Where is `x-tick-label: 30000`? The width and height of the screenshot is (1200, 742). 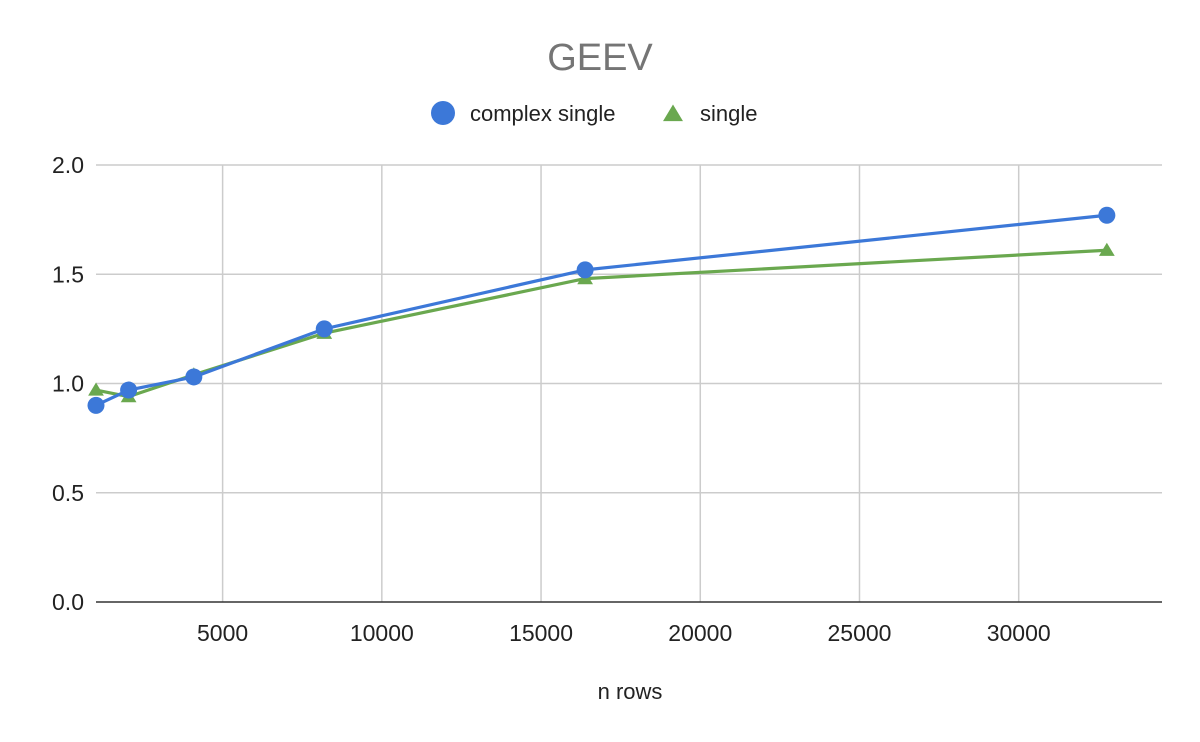
x-tick-label: 30000 is located at coordinates (1019, 633).